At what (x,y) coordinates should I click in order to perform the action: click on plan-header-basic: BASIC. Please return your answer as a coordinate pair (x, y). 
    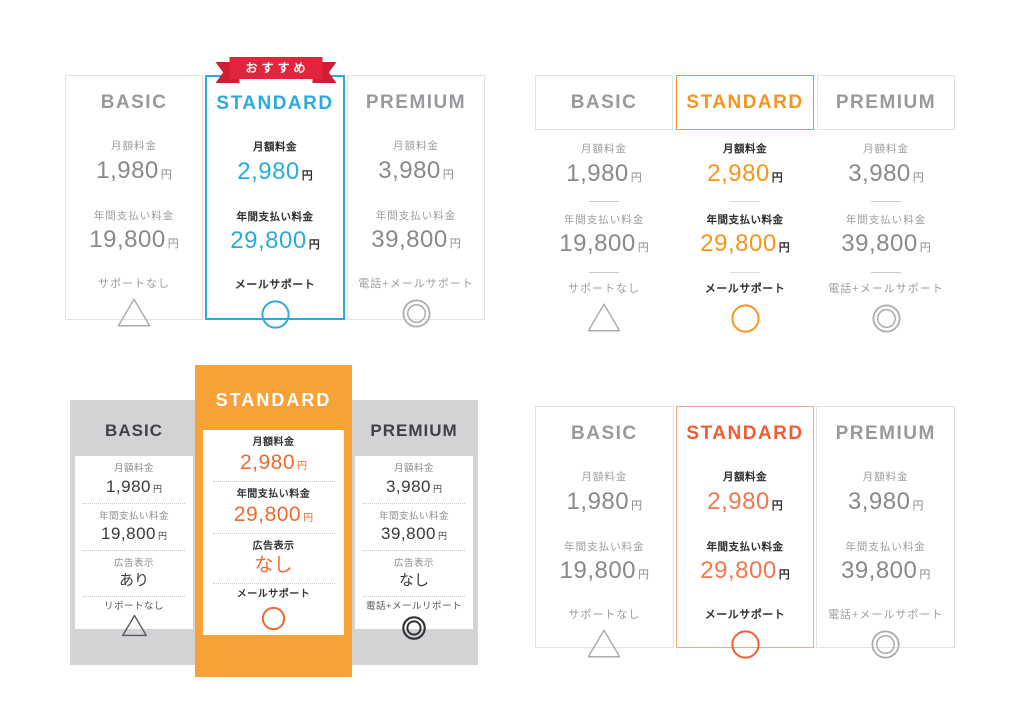
    Looking at the image, I should click on (604, 102).